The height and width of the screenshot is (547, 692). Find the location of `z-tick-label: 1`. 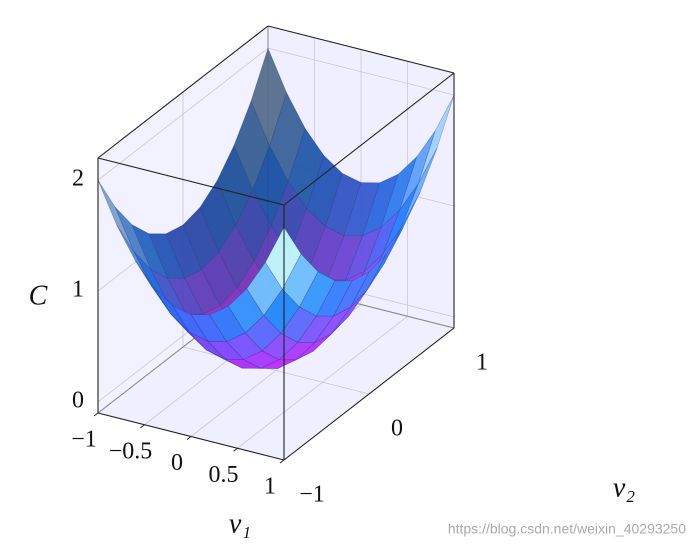

z-tick-label: 1 is located at coordinates (78, 290).